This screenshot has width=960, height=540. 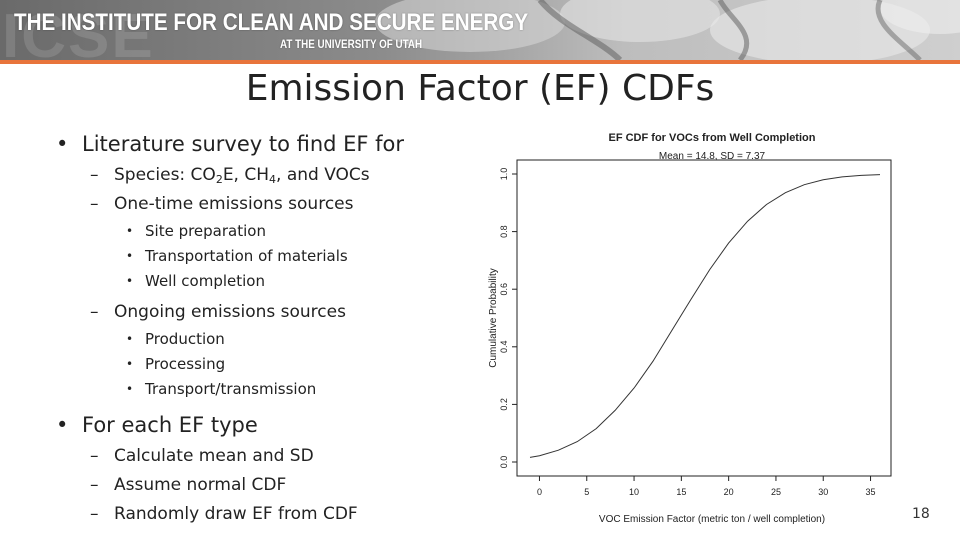 I want to click on sub-bullet: • Processing, so click(x=176, y=364).